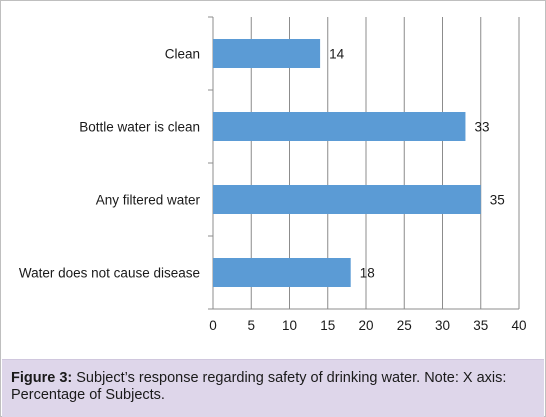 Image resolution: width=546 pixels, height=417 pixels. Describe the element at coordinates (480, 325) in the screenshot. I see `x-tick-label: 35` at that location.